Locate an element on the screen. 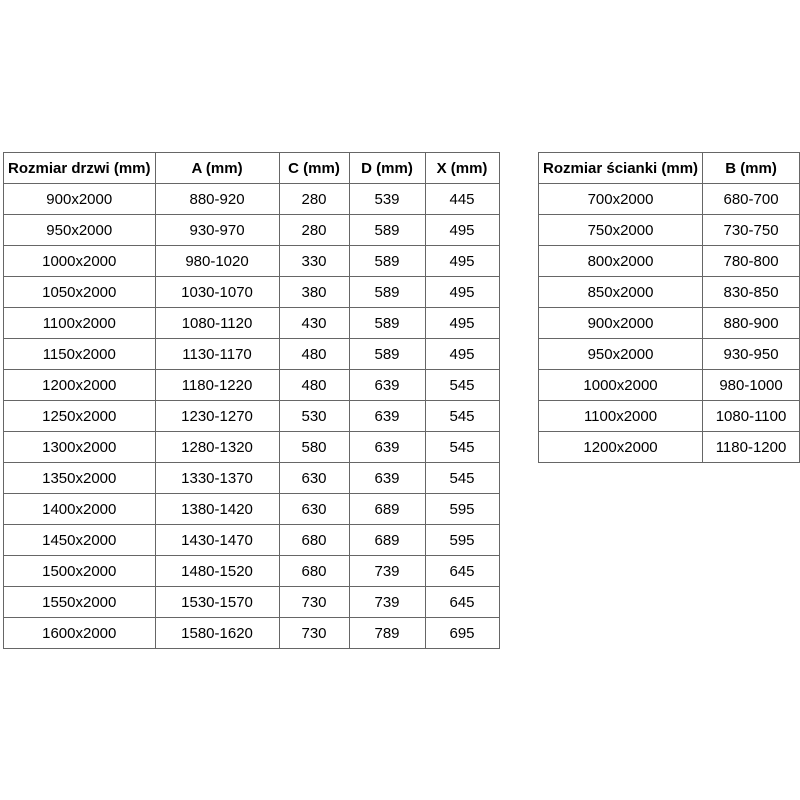 The image size is (800, 800). table-cell: 580 is located at coordinates (314, 447).